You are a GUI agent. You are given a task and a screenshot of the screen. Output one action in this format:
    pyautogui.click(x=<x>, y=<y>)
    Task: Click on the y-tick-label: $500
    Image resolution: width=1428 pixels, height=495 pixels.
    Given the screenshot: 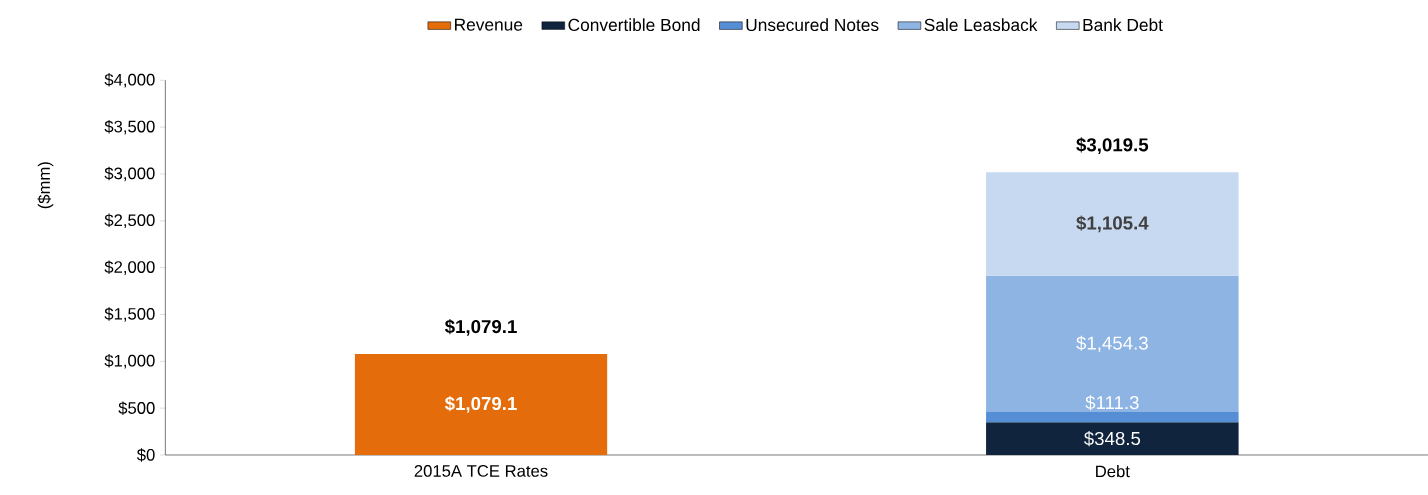 What is the action you would take?
    pyautogui.click(x=136, y=408)
    